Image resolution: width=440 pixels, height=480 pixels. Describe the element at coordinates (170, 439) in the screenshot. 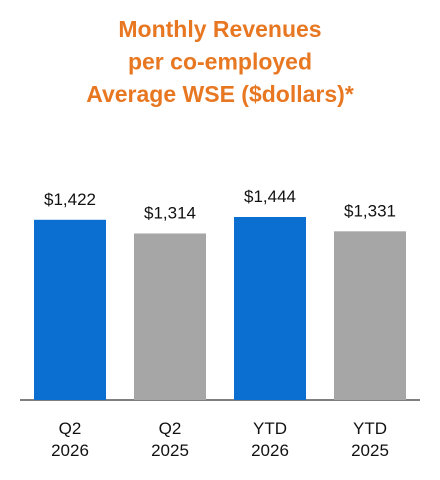

I see `x-tick-label: Q2 2025` at that location.